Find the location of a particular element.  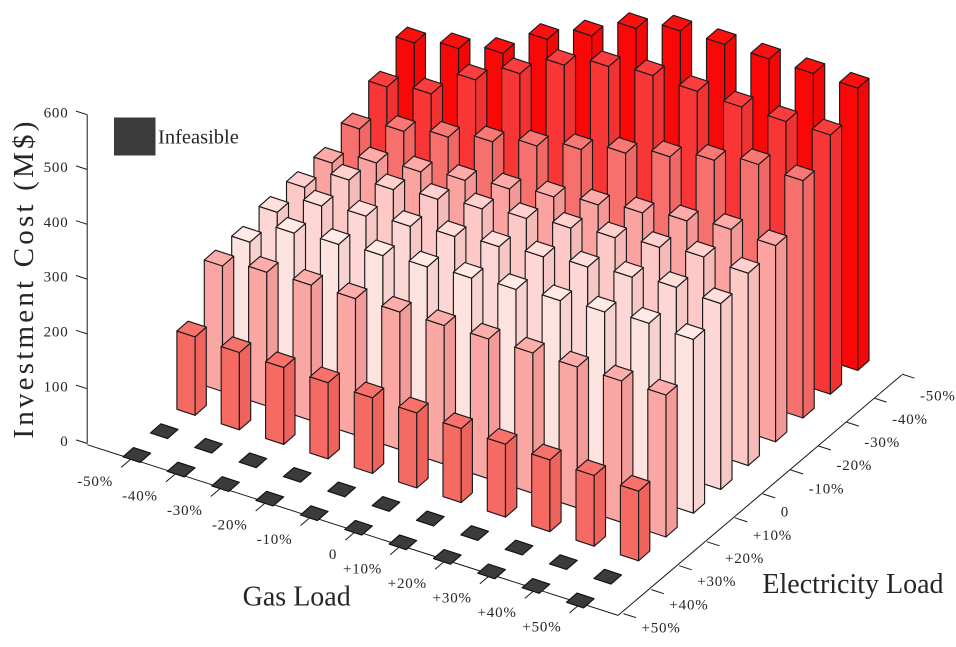

svg-text: Gas Load is located at coordinates (297, 597).